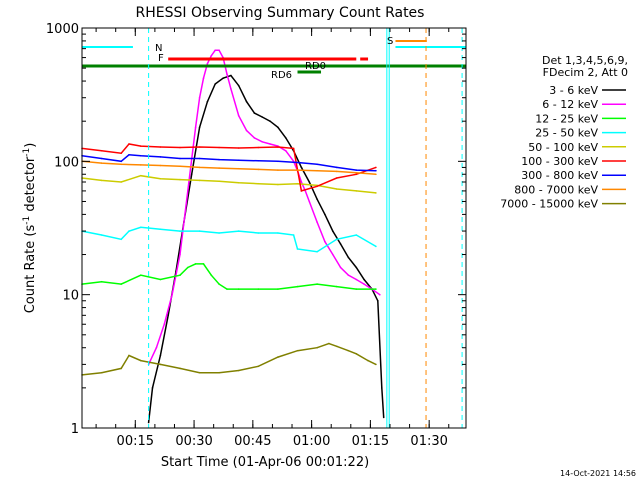 Image resolution: width=640 pixels, height=480 pixels. What do you see at coordinates (549, 204) in the screenshot?
I see `legend-label: 7000 - 15000 keV` at bounding box center [549, 204].